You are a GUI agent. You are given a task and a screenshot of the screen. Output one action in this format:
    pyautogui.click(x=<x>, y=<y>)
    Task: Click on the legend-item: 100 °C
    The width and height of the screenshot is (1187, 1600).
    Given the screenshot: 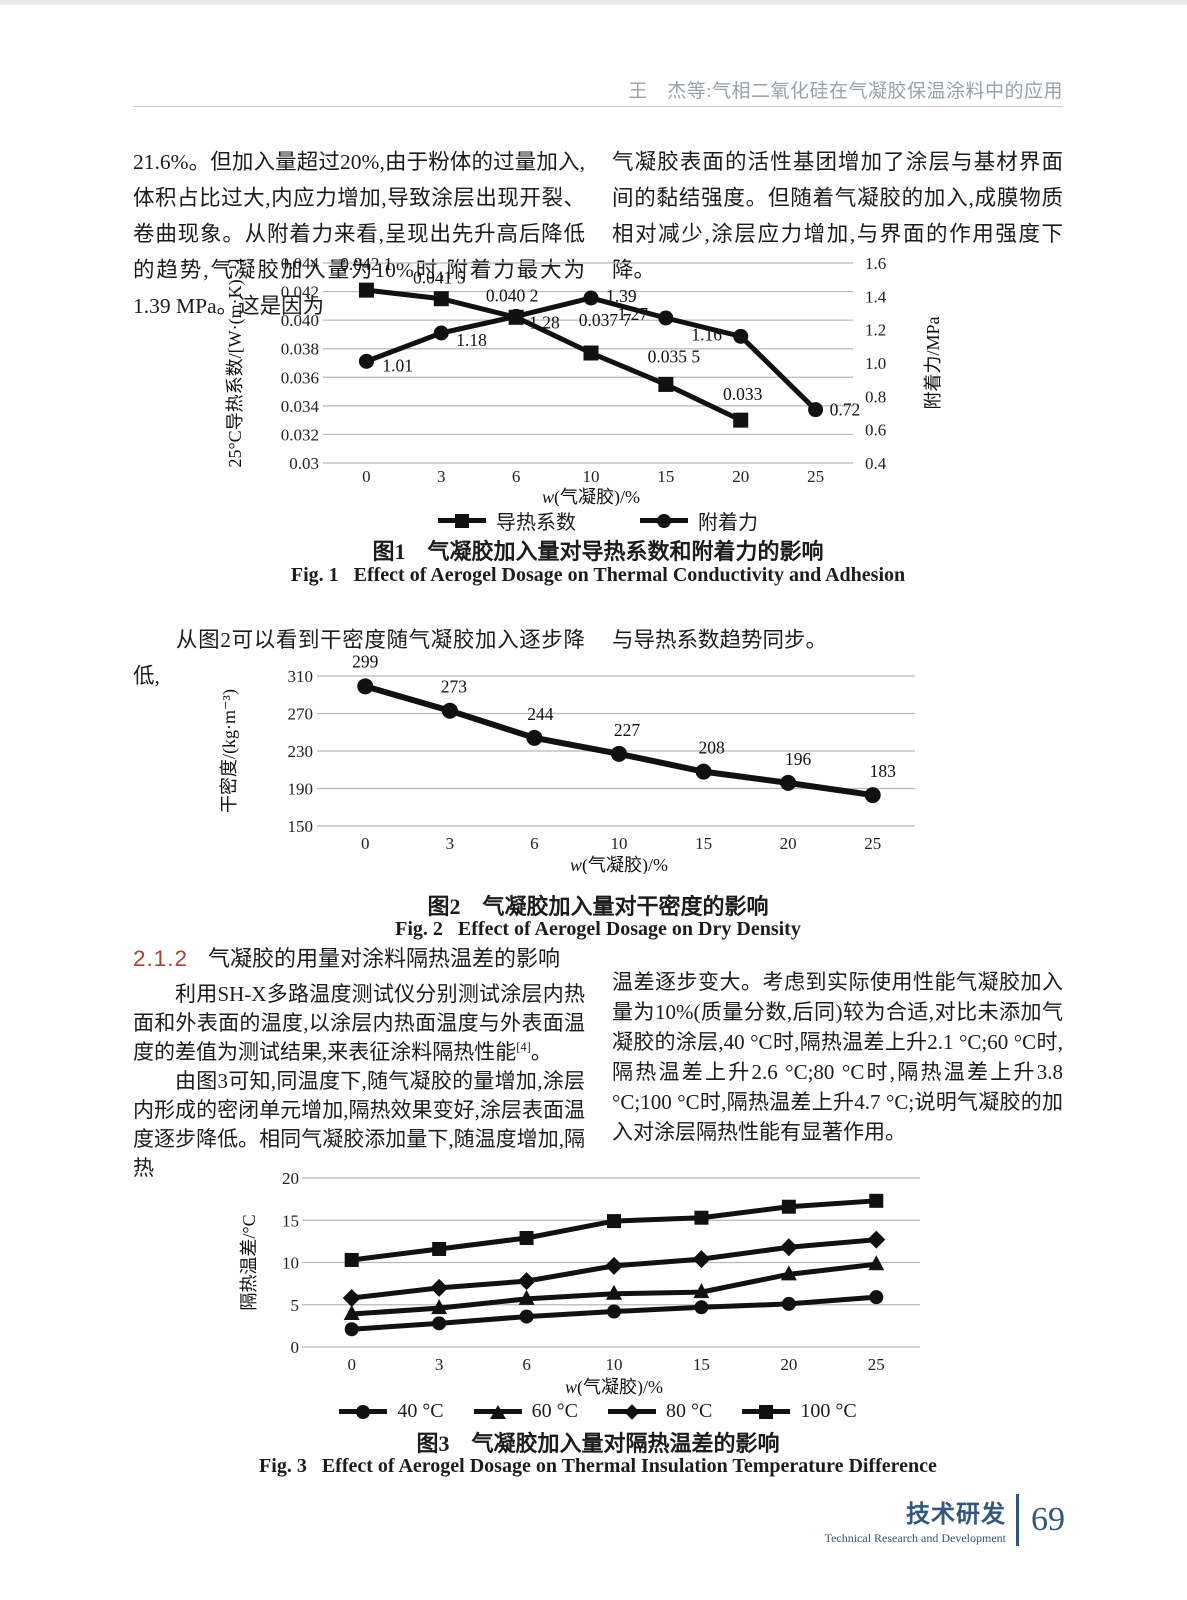 What is the action you would take?
    pyautogui.click(x=799, y=1411)
    